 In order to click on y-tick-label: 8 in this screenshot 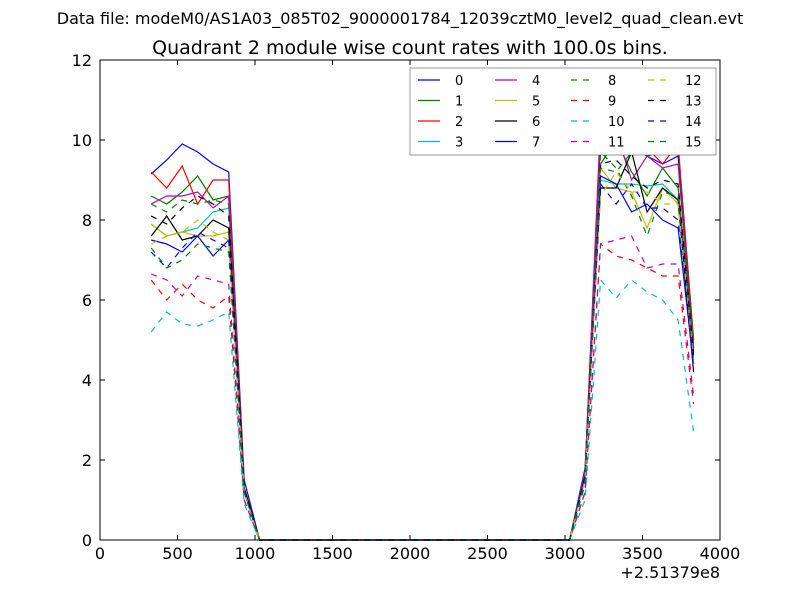, I will do `click(87, 220)`.